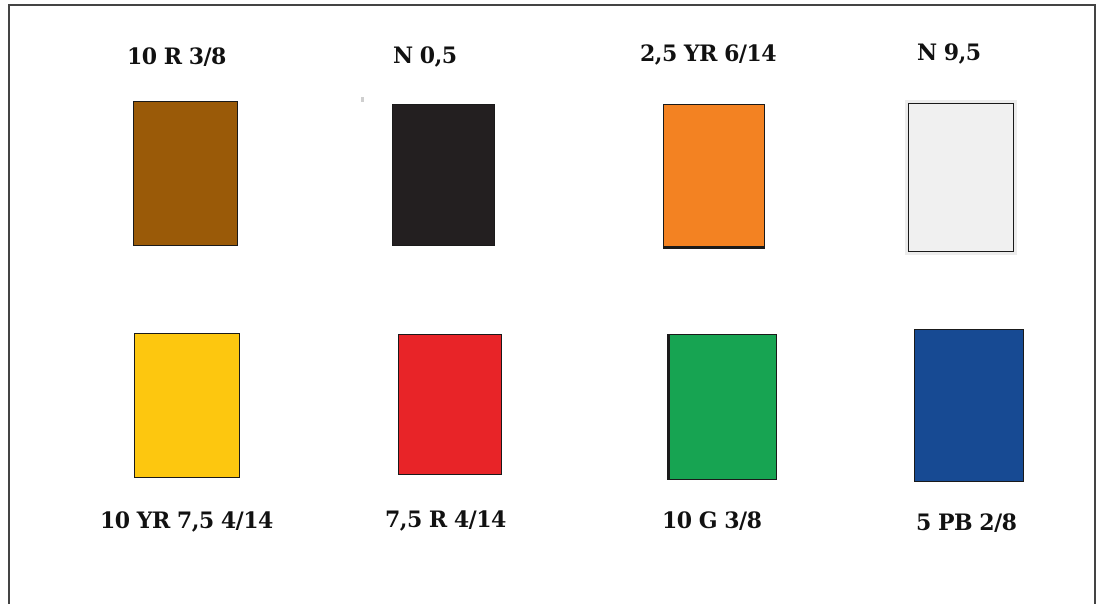 The image size is (1100, 604). What do you see at coordinates (966, 523) in the screenshot?
I see `swatch-label-5pb-2-8: 5 PB 2/8` at bounding box center [966, 523].